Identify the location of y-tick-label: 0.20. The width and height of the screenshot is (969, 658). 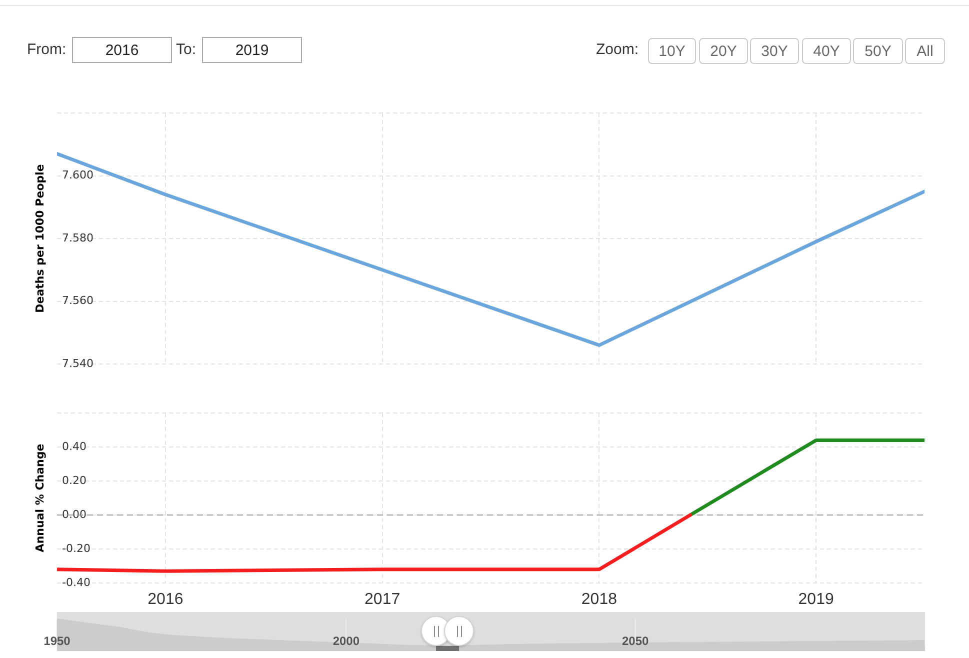
(74, 480).